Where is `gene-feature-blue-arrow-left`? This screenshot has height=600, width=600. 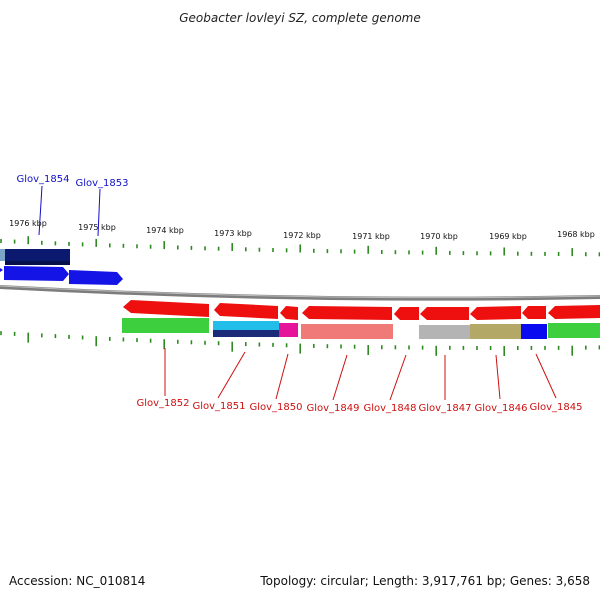 gene-feature-blue-arrow-left is located at coordinates (1, 270).